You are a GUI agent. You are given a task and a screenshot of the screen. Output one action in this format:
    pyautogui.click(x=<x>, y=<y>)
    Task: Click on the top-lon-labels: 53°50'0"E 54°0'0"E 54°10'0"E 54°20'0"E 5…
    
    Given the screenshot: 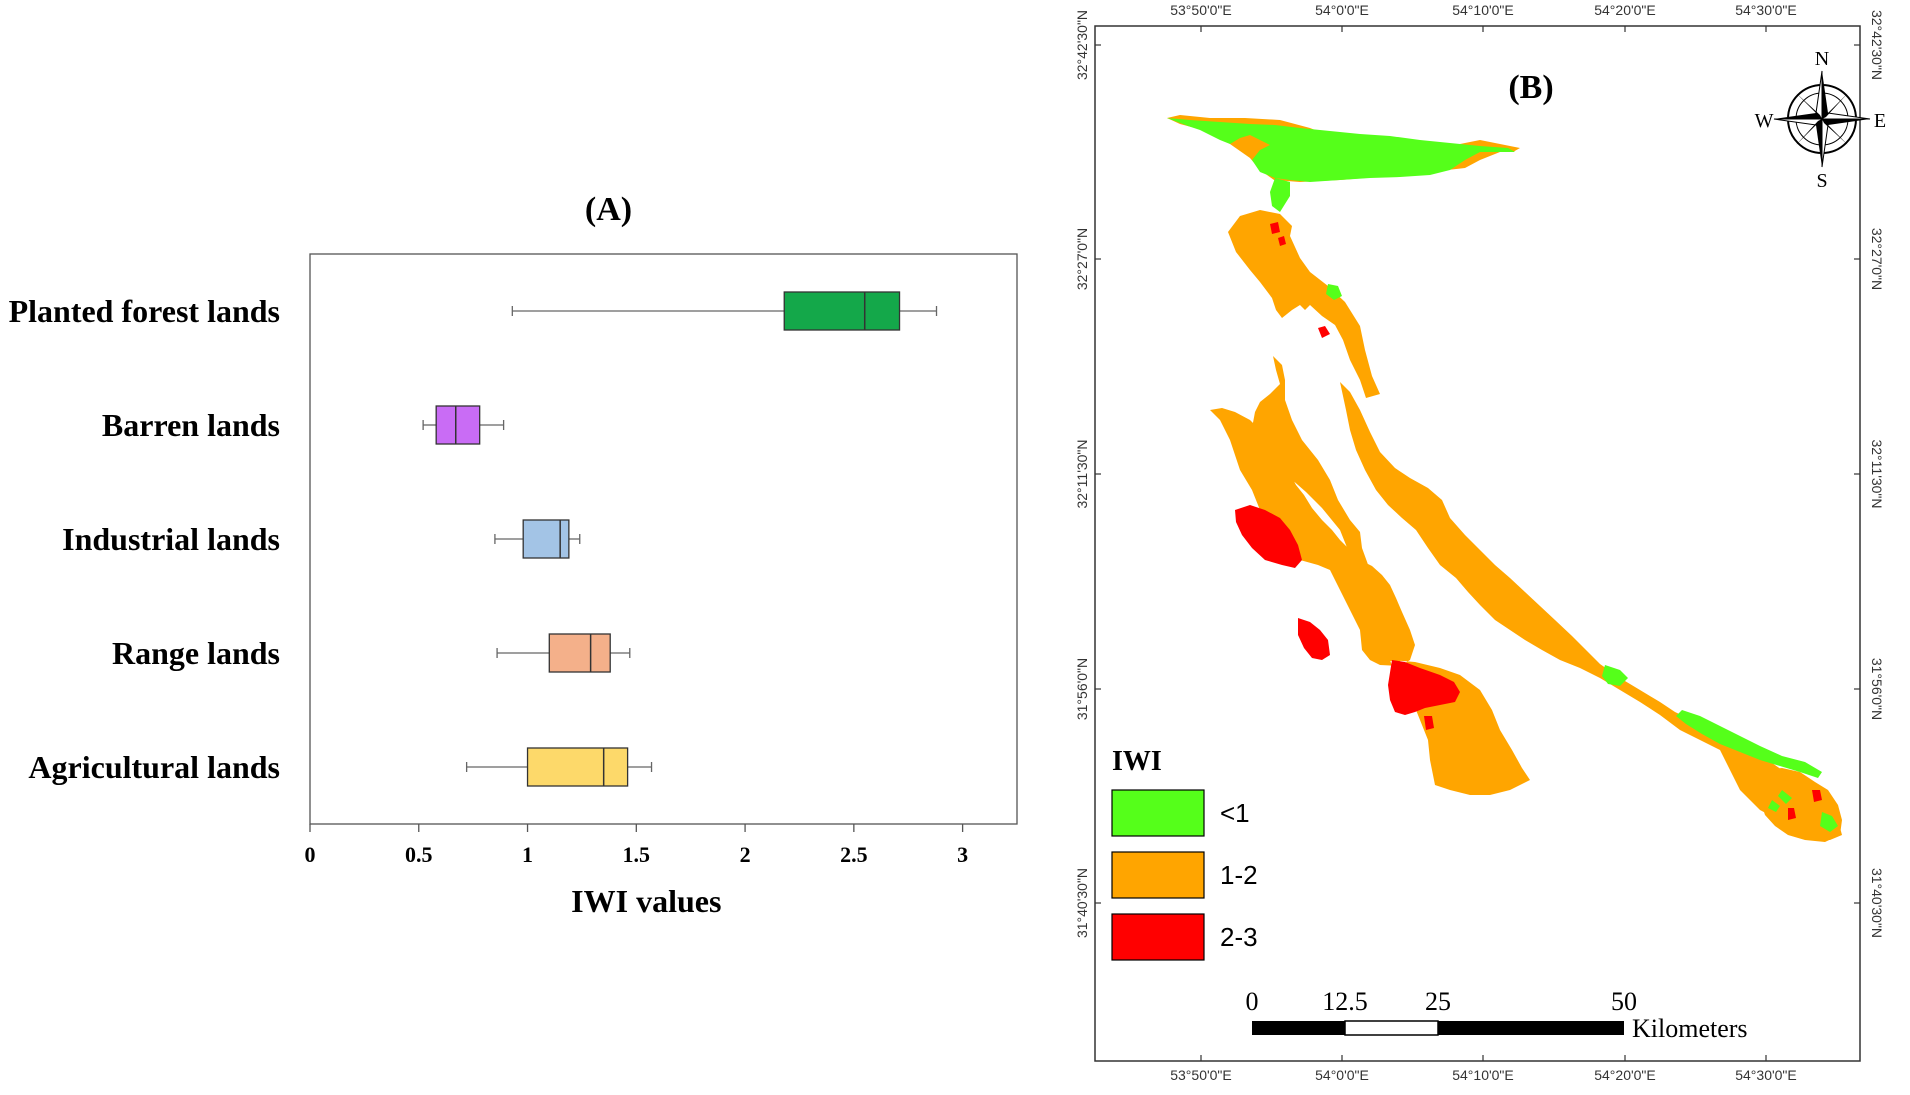 What is the action you would take?
    pyautogui.click(x=1483, y=10)
    